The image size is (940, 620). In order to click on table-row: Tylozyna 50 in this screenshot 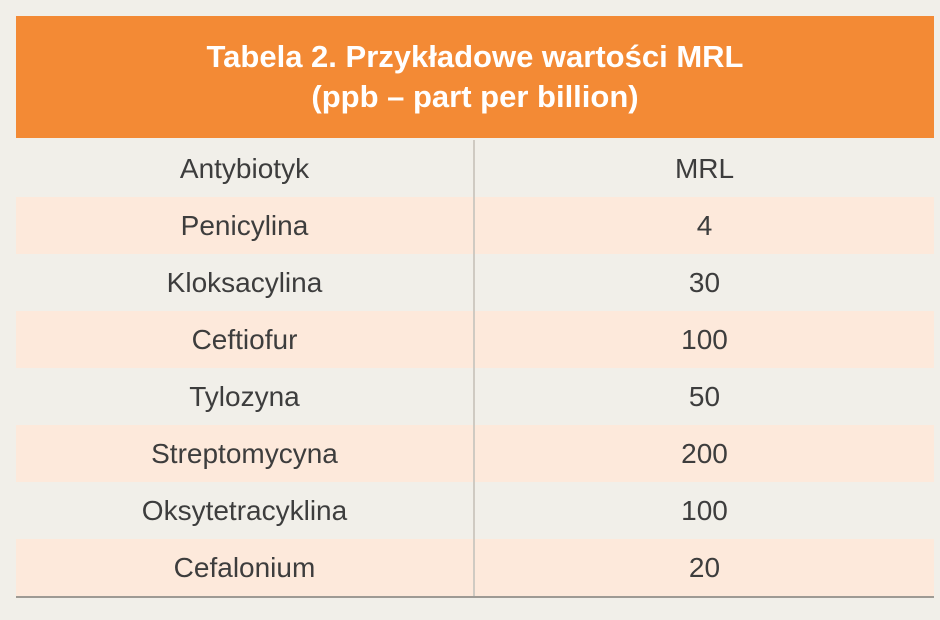, I will do `click(475, 396)`.